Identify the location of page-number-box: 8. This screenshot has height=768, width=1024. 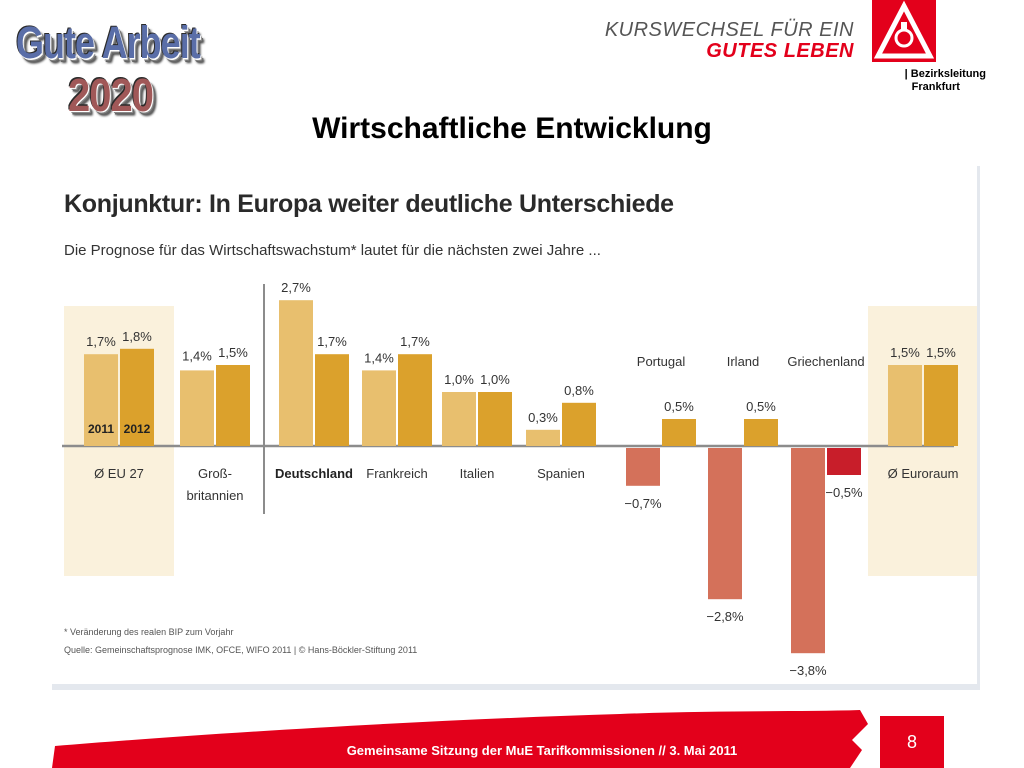
(912, 742).